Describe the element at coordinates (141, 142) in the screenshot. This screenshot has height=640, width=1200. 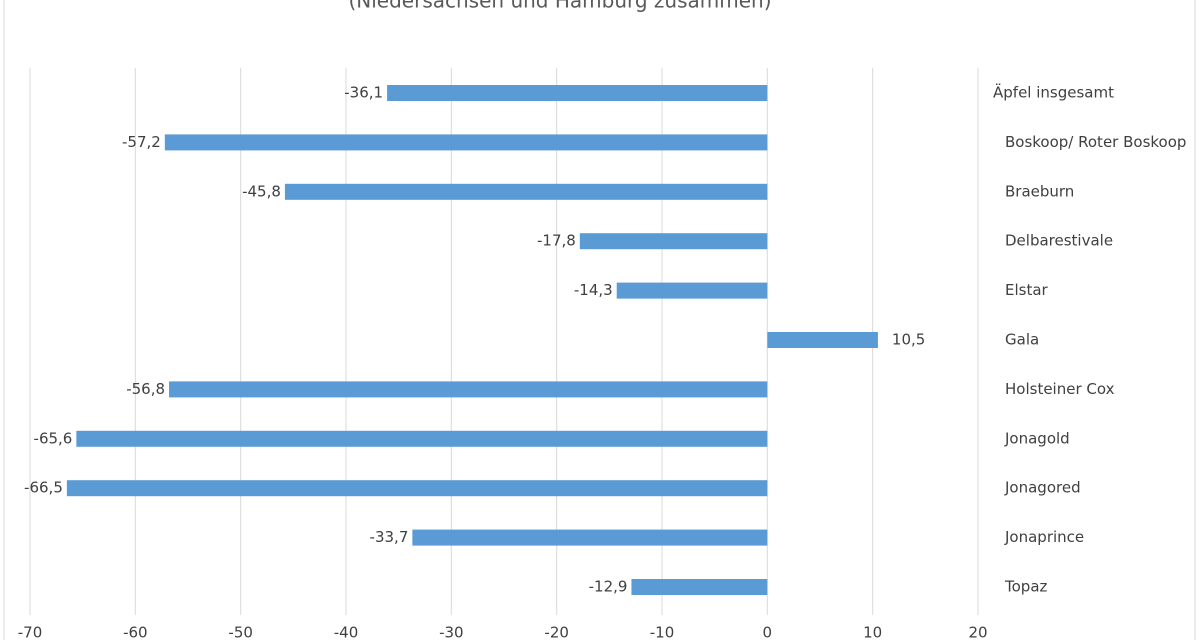
I see `value-label: -57,2` at that location.